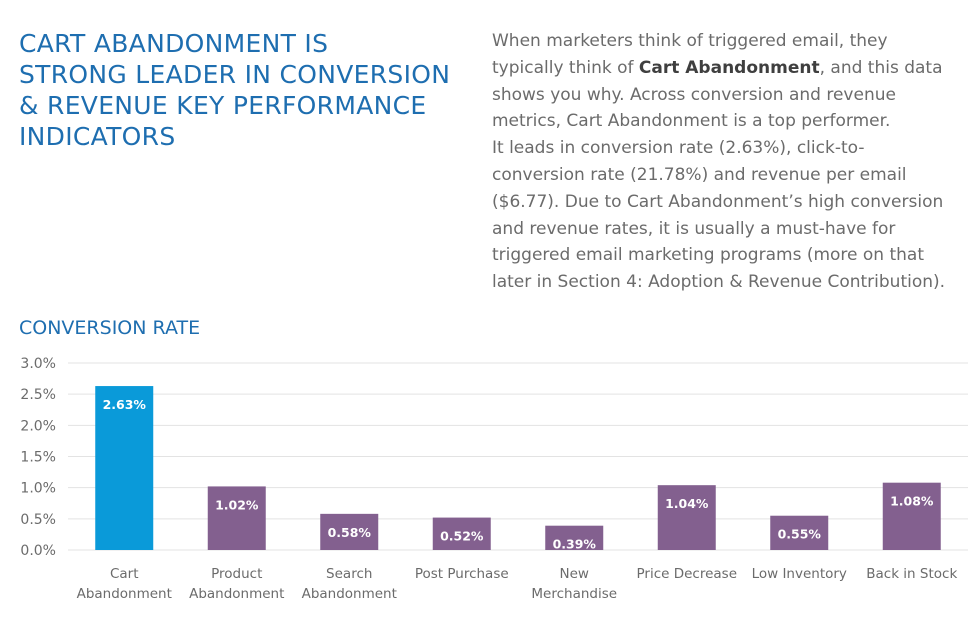 Image resolution: width=980 pixels, height=626 pixels. What do you see at coordinates (686, 574) in the screenshot?
I see `x-tick-label: Price Decrease` at bounding box center [686, 574].